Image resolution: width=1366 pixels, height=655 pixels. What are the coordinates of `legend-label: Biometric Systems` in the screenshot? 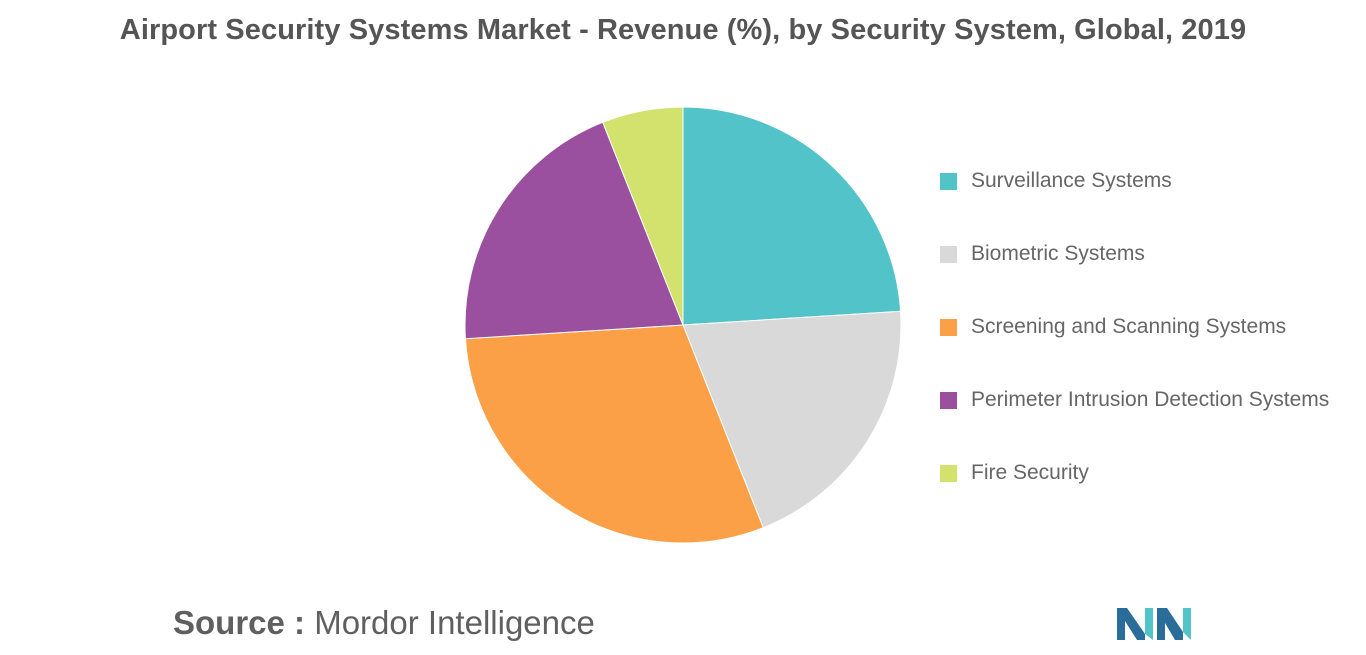 It's located at (1058, 253).